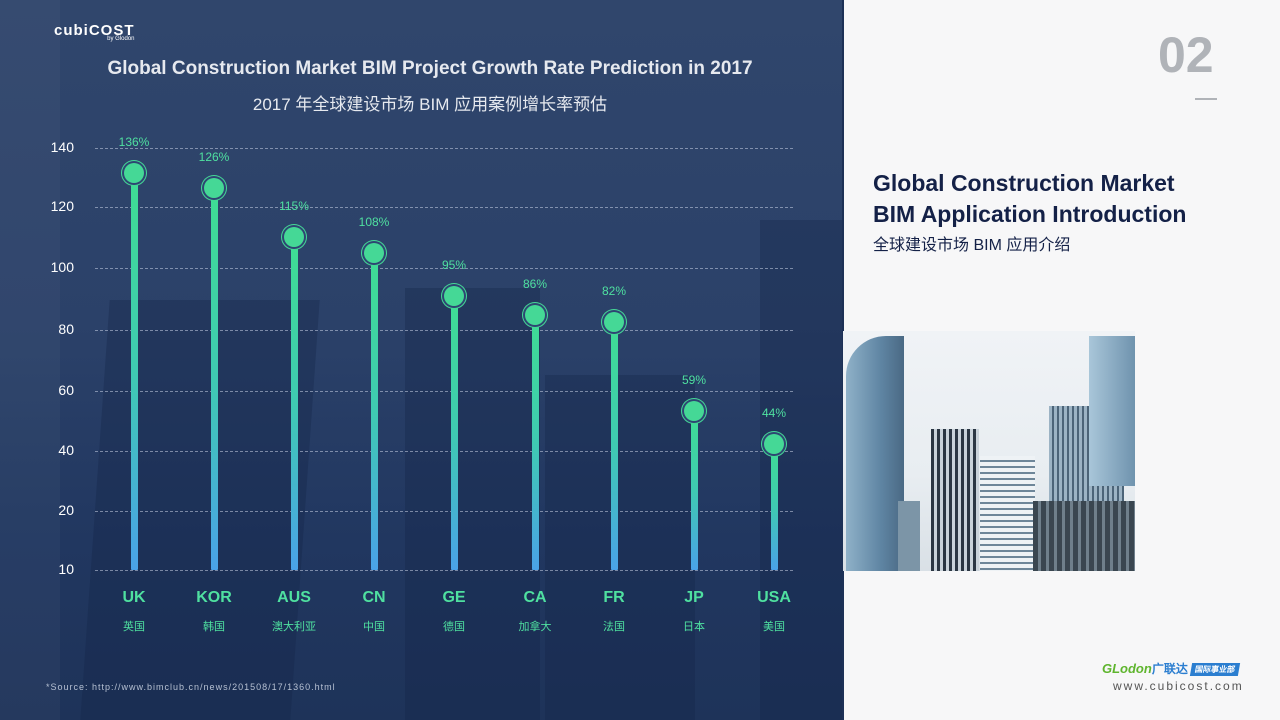 The width and height of the screenshot is (1280, 720). Describe the element at coordinates (374, 222) in the screenshot. I see `value-label: 108%` at that location.